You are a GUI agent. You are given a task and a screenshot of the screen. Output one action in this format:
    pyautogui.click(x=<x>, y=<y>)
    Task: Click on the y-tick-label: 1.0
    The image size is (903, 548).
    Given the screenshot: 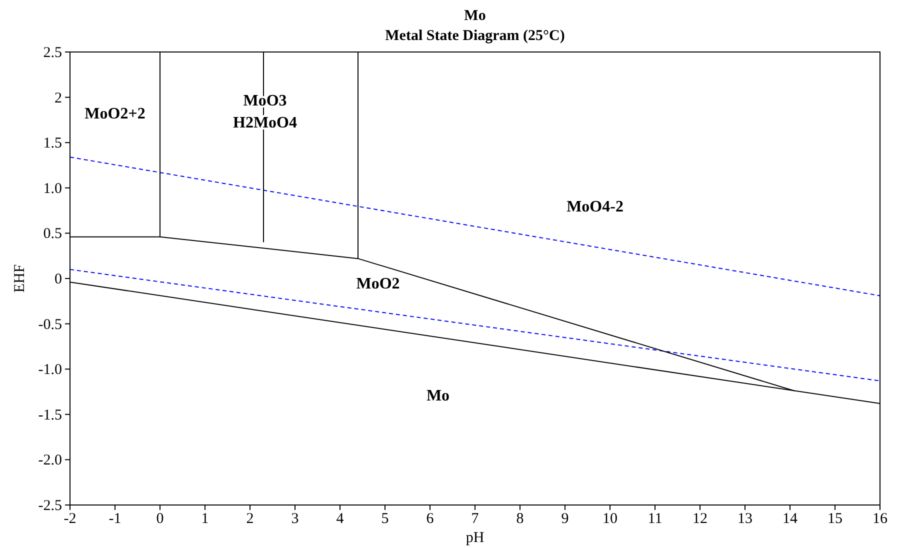 What is the action you would take?
    pyautogui.click(x=52, y=188)
    